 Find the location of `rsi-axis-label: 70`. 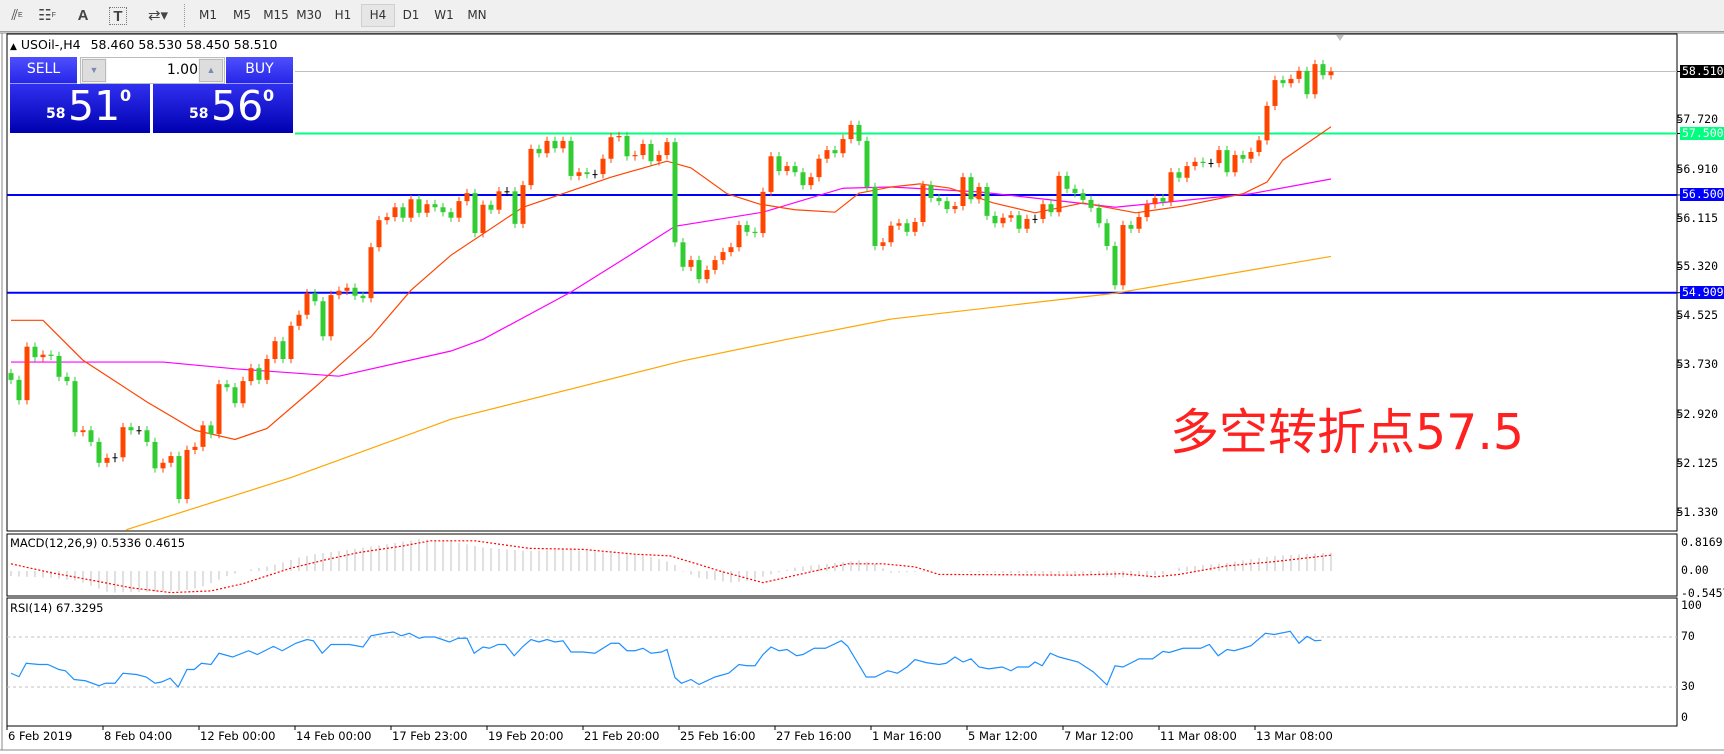

rsi-axis-label: 70 is located at coordinates (1688, 636).